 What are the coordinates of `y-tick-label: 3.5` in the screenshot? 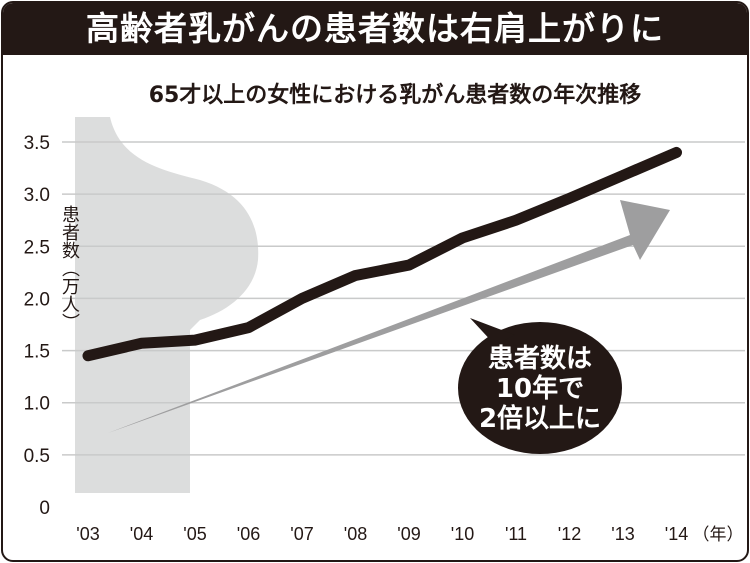 It's located at (37, 143).